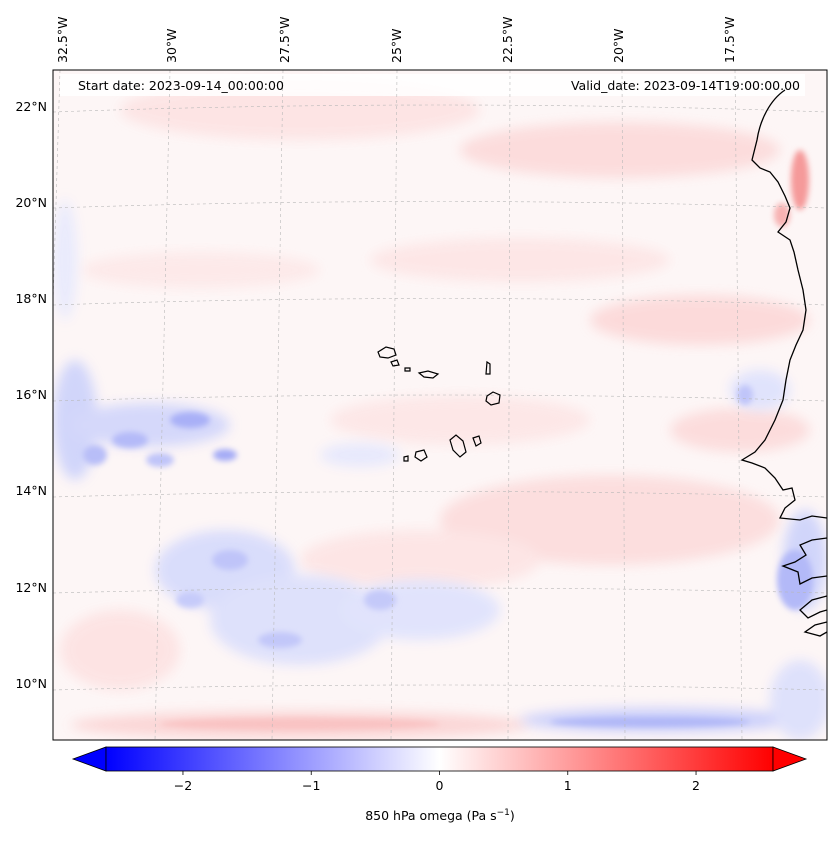  What do you see at coordinates (439, 759) in the screenshot?
I see `colorbar-body` at bounding box center [439, 759].